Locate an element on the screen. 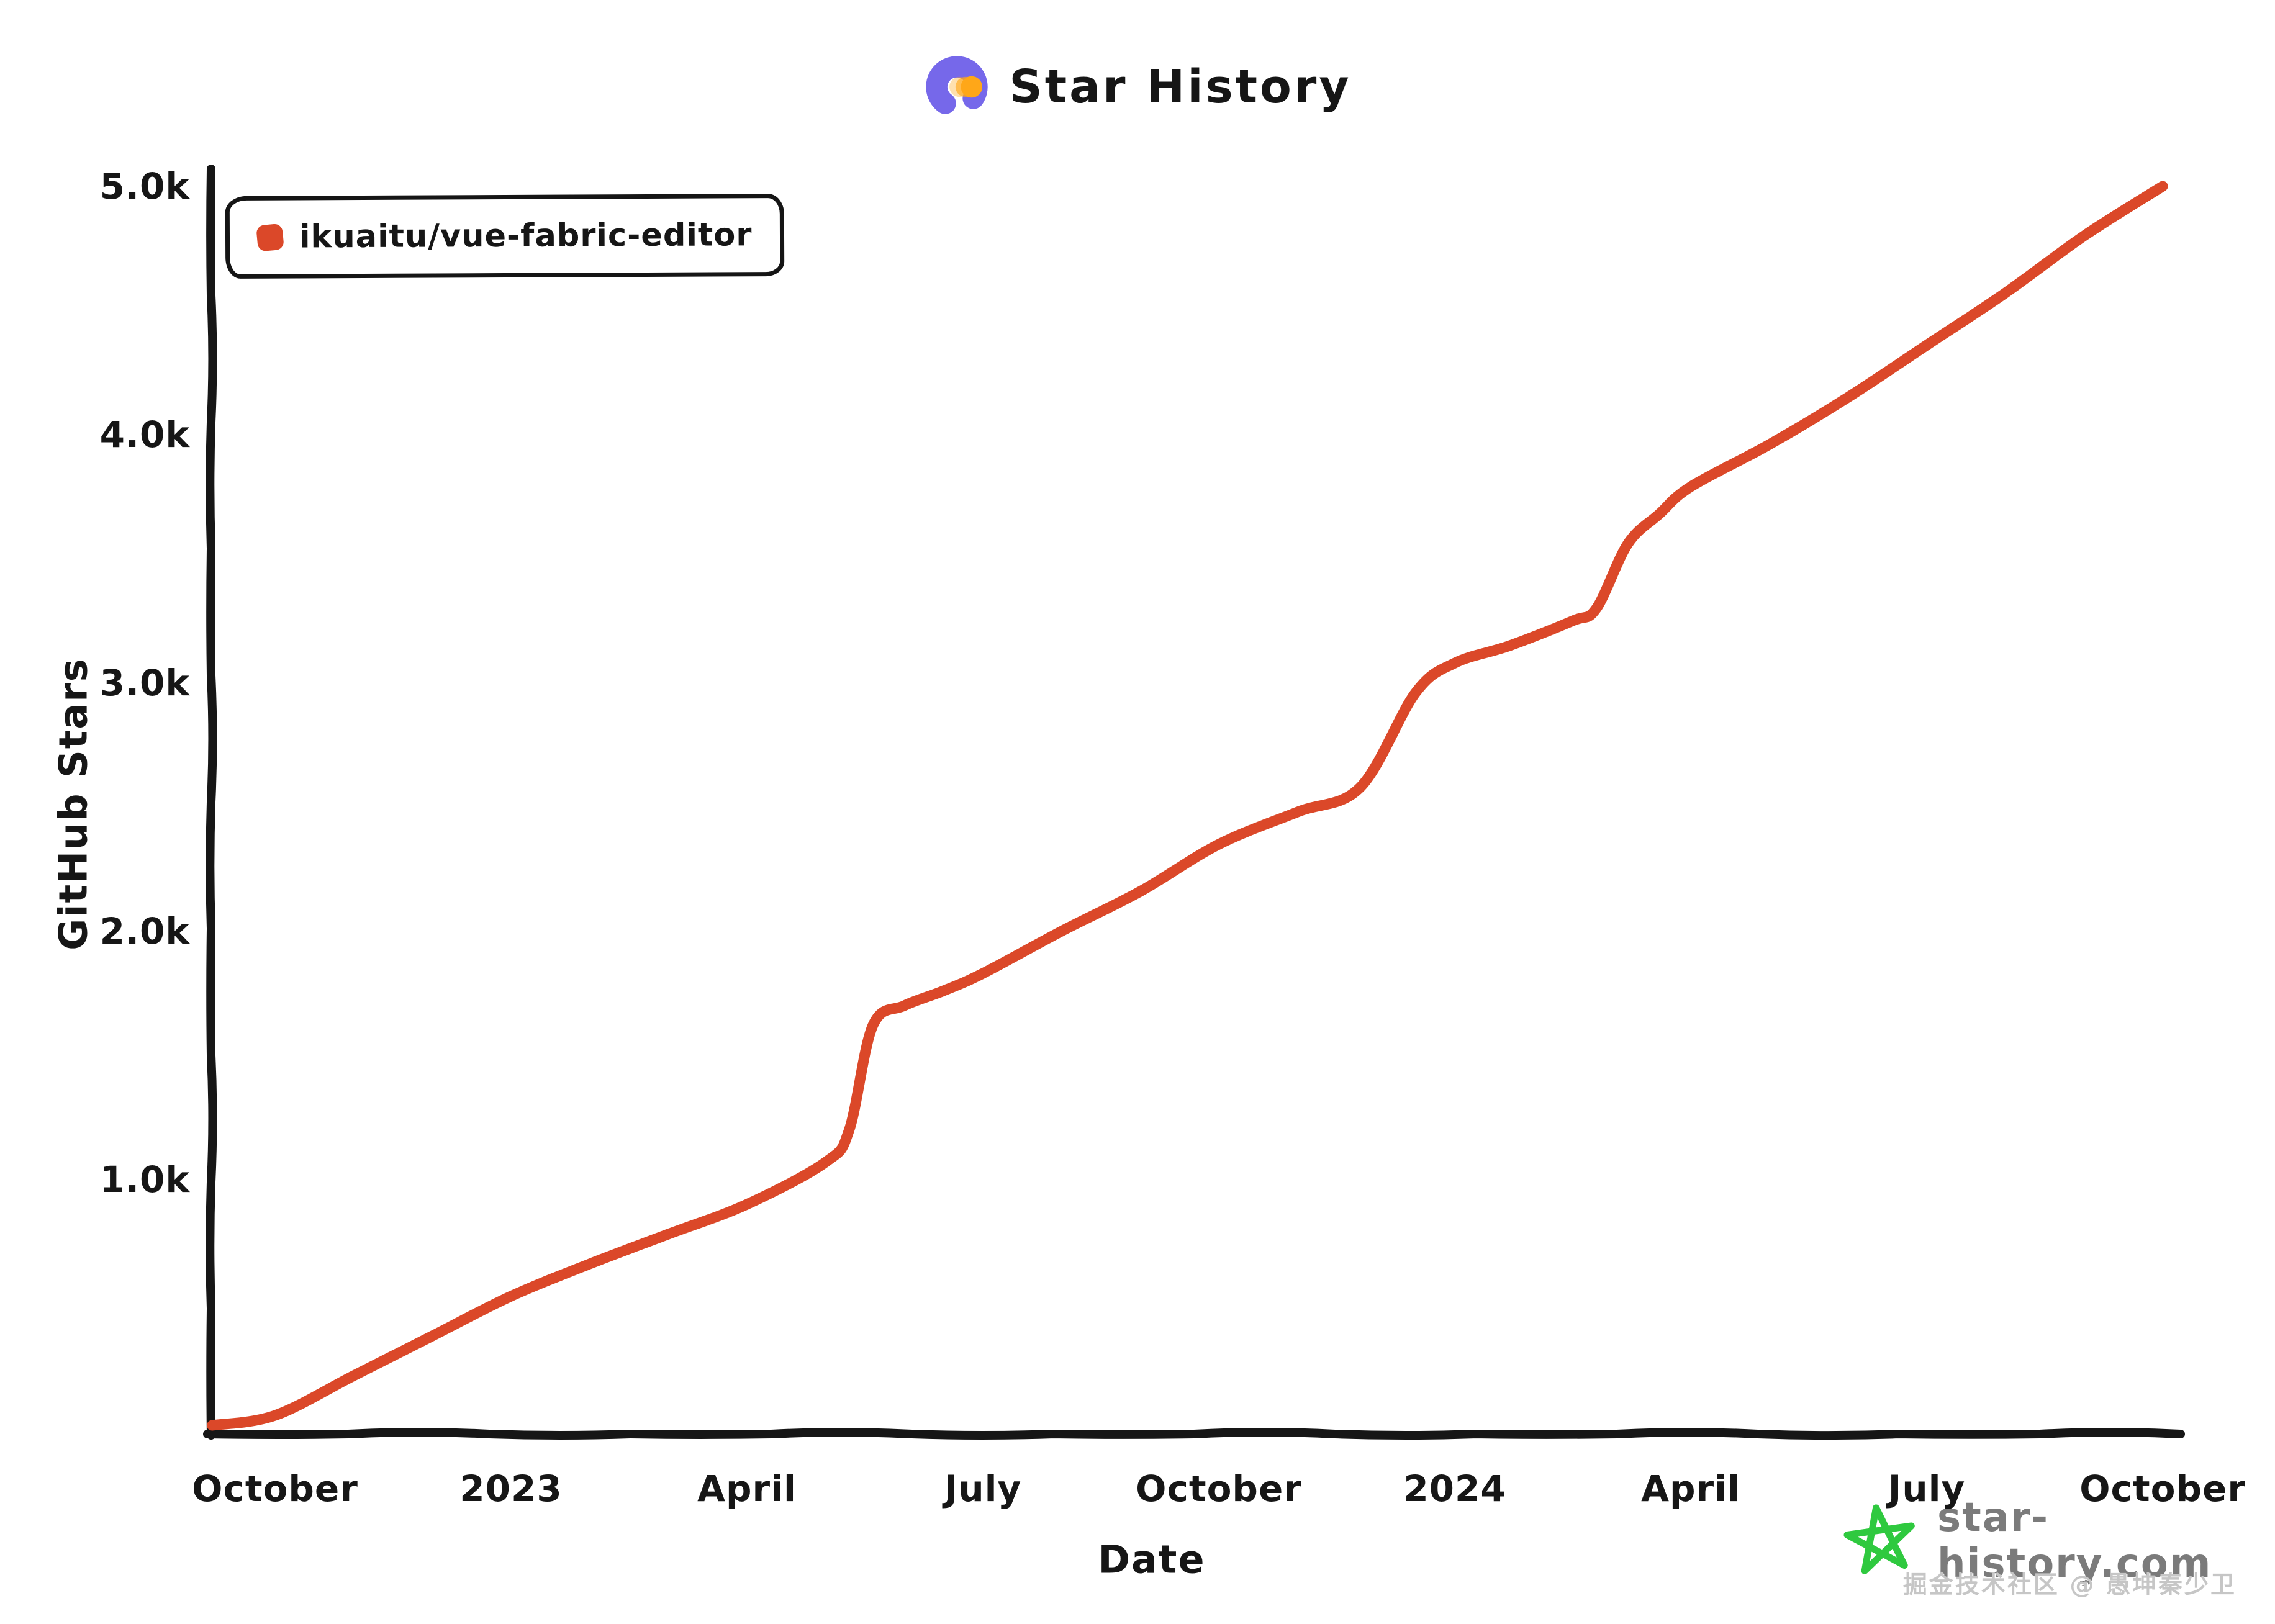 This screenshot has height=1624, width=2275. site-badge: star-history.com is located at coordinates (2059, 1541).